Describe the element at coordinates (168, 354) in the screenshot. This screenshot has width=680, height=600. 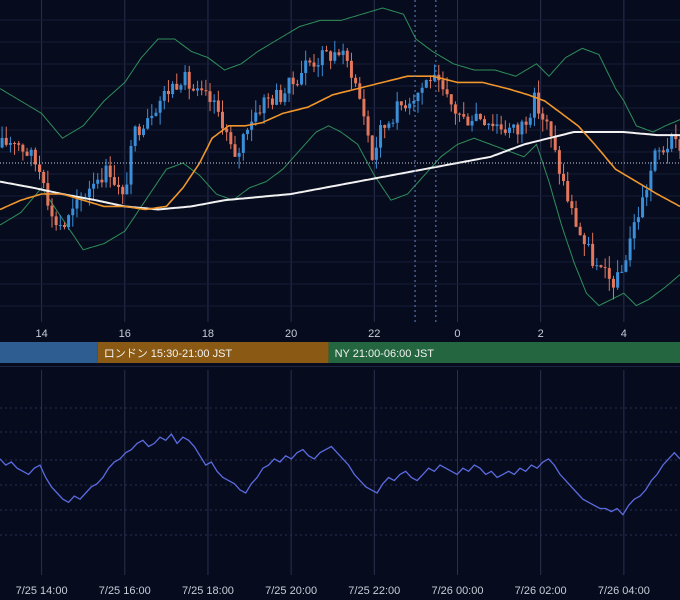
I see `session-label: ロンドン 15:30-21:00 JST` at that location.